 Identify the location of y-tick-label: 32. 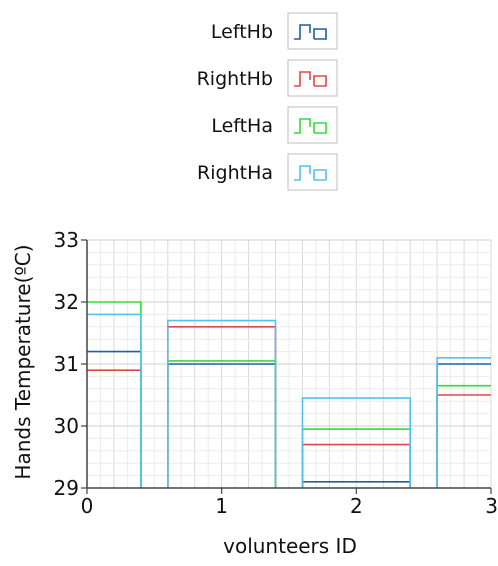
(66, 302).